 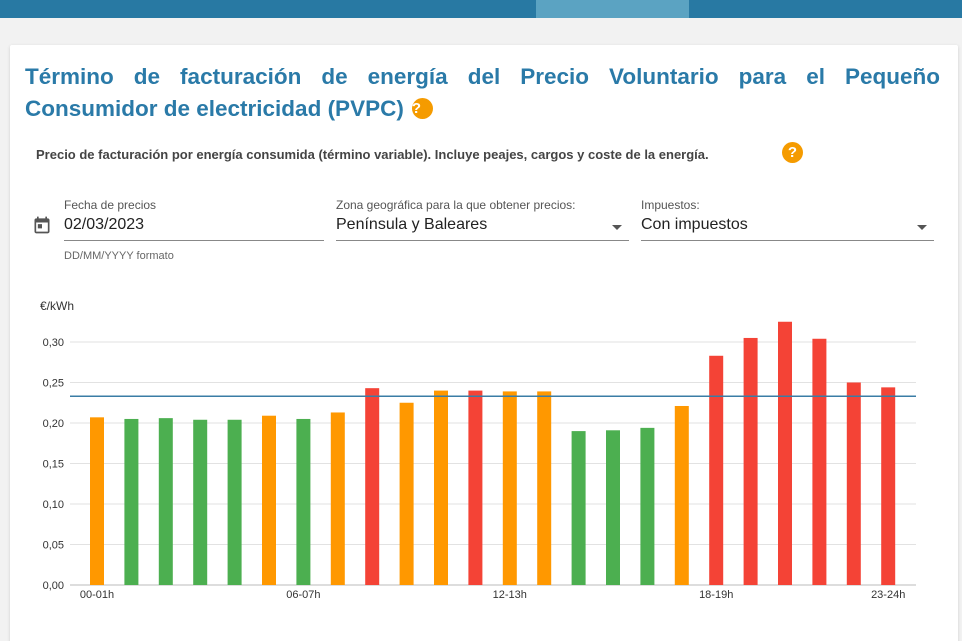 What do you see at coordinates (337, 498) in the screenshot?
I see `bar-07-08h` at bounding box center [337, 498].